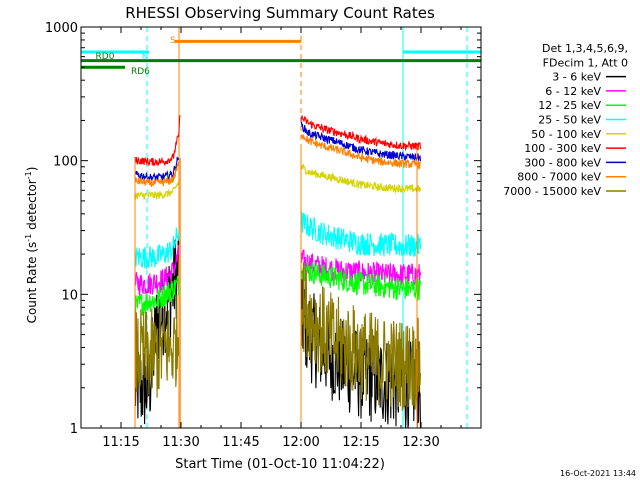 Image resolution: width=640 pixels, height=480 pixels. What do you see at coordinates (105, 57) in the screenshot?
I see `annotation-rd0: RD0` at bounding box center [105, 57].